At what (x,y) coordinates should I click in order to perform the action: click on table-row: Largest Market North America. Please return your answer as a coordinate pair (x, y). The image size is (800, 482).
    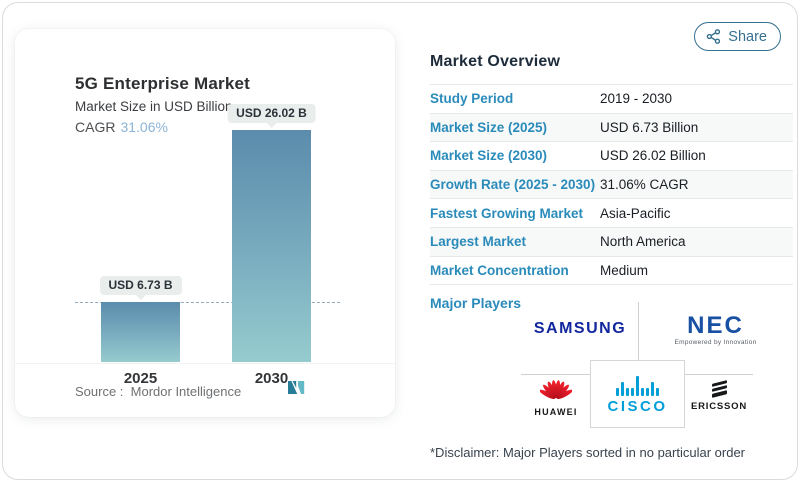
    Looking at the image, I should click on (611, 242).